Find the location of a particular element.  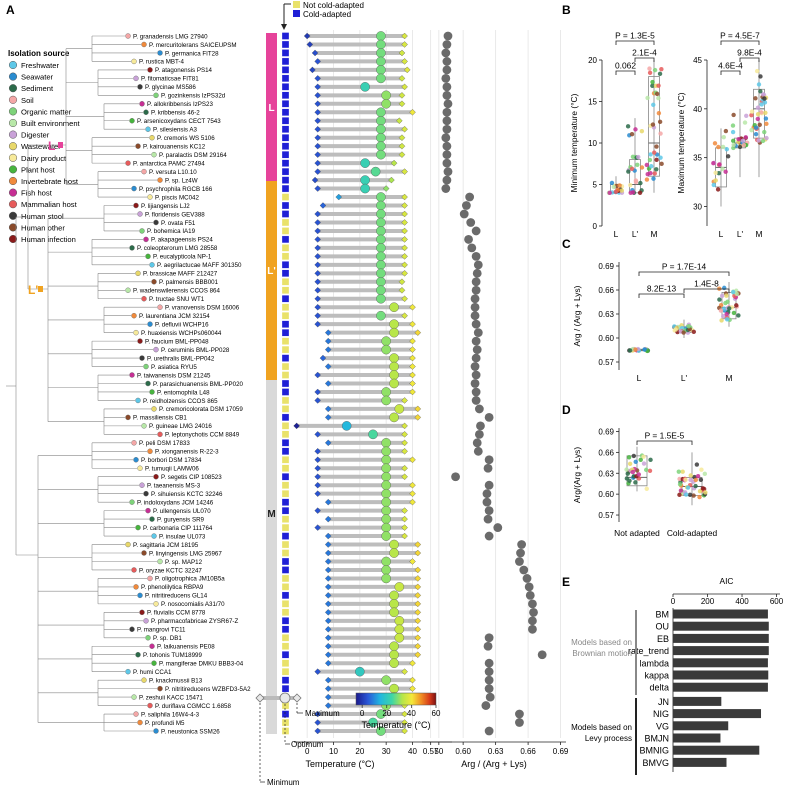

species-label: P. paralactis DSM 29164 is located at coordinates (193, 155).